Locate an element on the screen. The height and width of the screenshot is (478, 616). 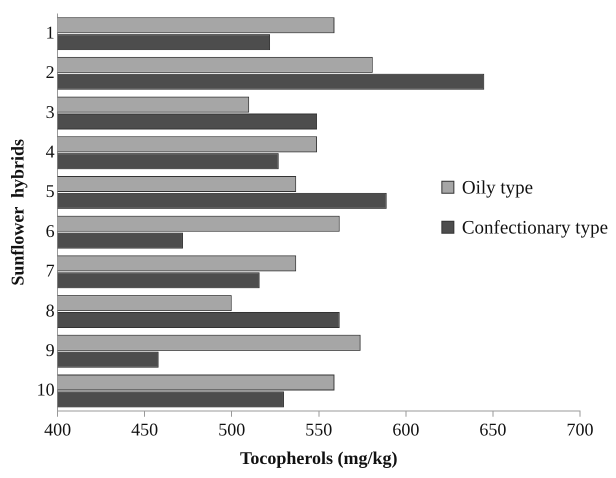
y-tick-label: 8 is located at coordinates (50, 310).